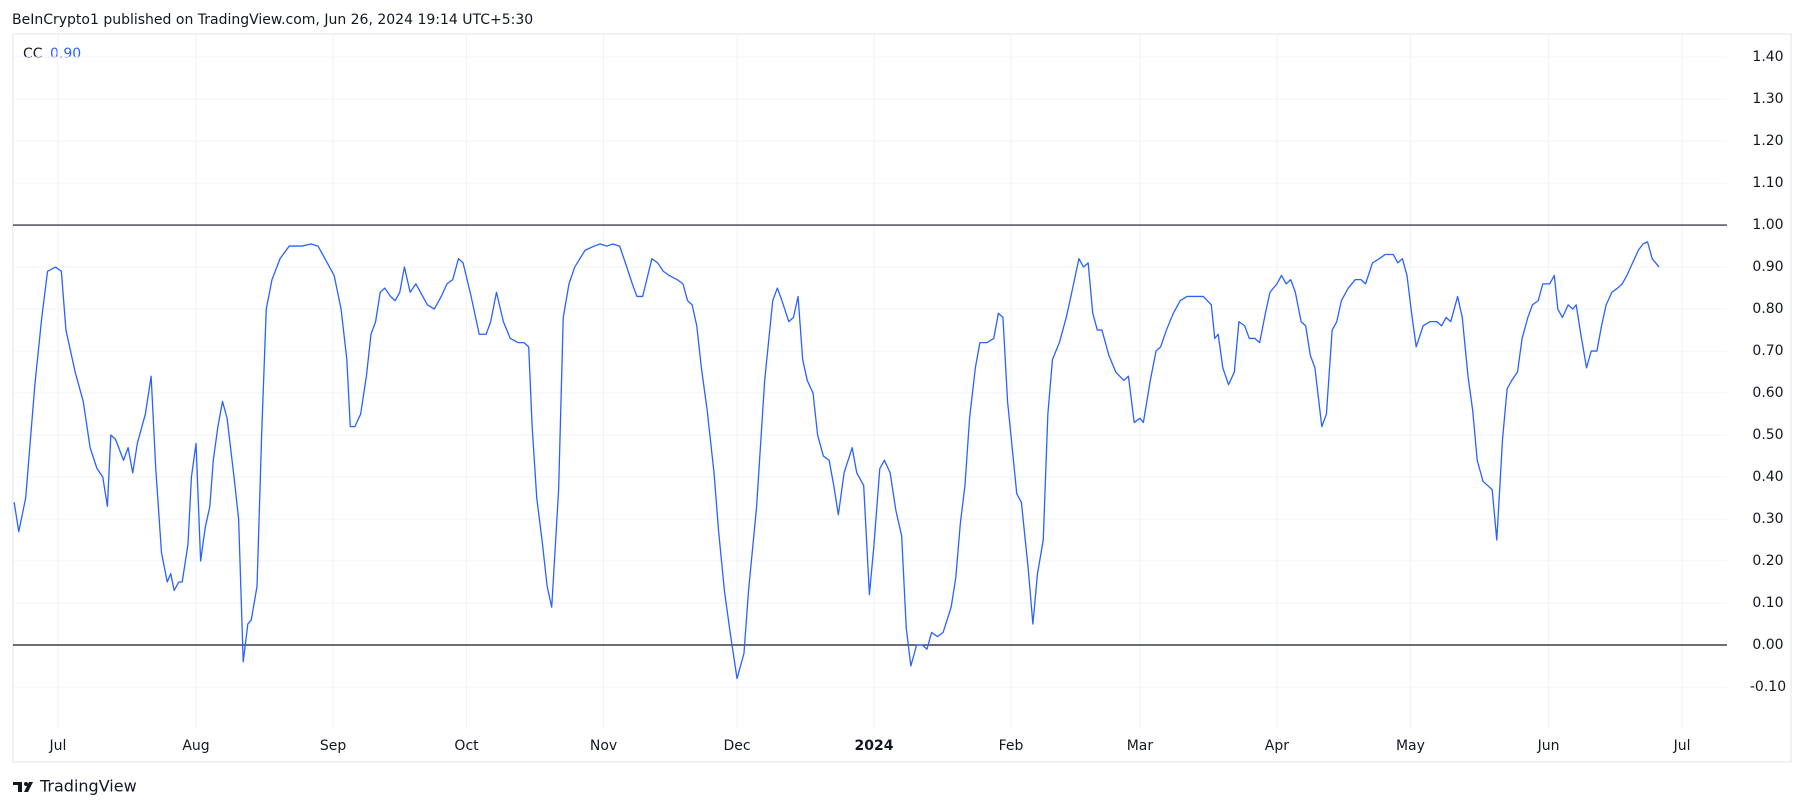 The height and width of the screenshot is (808, 1805). Describe the element at coordinates (1767, 435) in the screenshot. I see `y-tick-label: 0.50` at that location.